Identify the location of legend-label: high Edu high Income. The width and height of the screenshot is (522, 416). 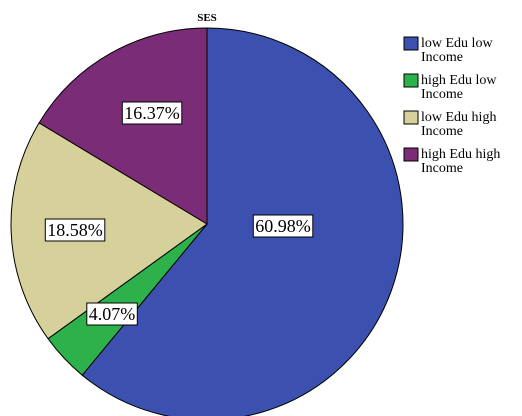
(460, 161).